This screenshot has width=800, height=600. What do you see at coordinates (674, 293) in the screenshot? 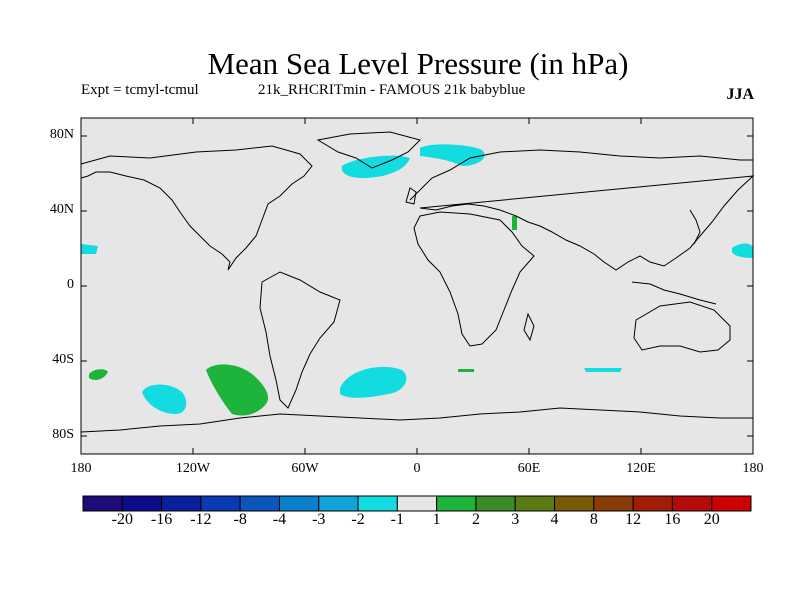
I see `coast-indonesia` at bounding box center [674, 293].